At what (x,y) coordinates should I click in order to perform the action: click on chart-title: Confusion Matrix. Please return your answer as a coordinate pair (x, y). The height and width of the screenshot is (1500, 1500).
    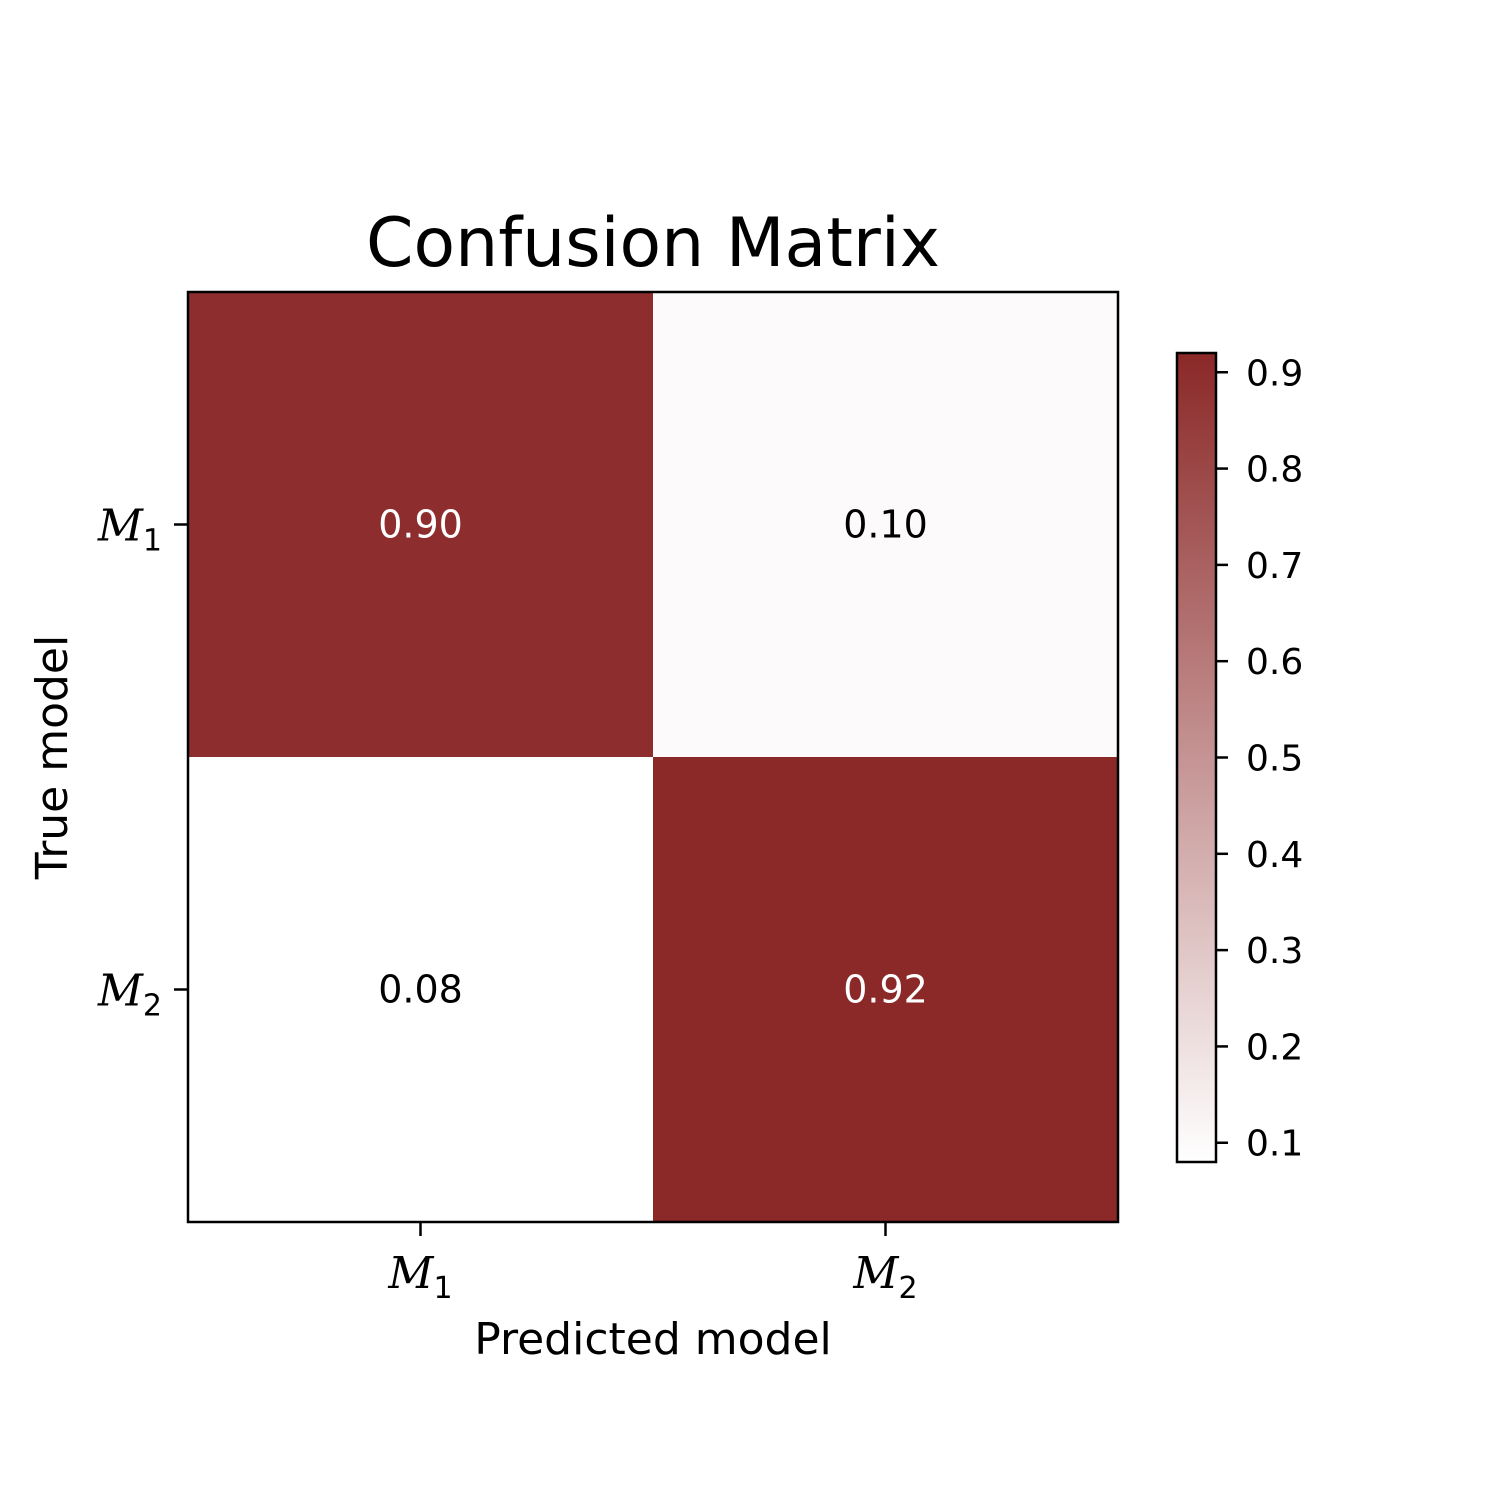
    Looking at the image, I should click on (653, 243).